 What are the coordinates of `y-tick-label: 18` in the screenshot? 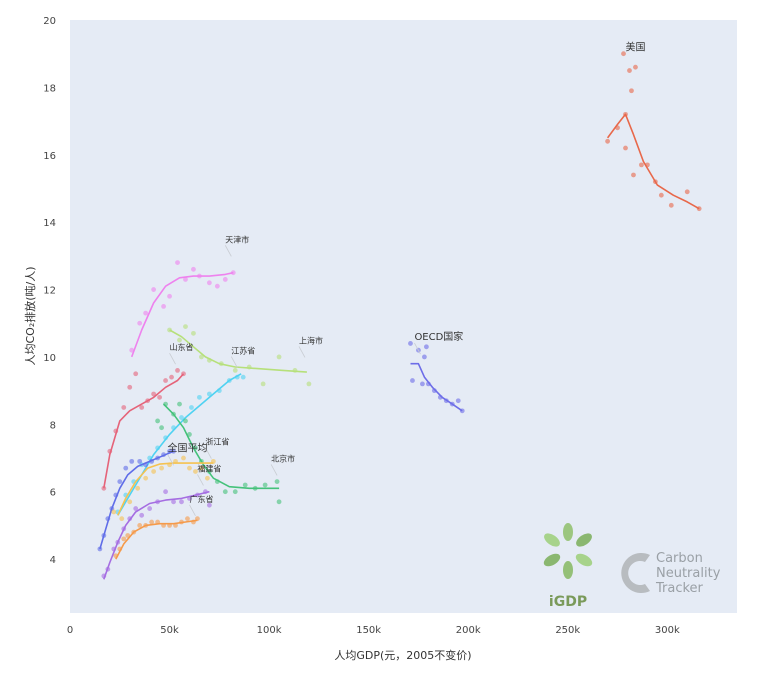 It's located at (49, 88).